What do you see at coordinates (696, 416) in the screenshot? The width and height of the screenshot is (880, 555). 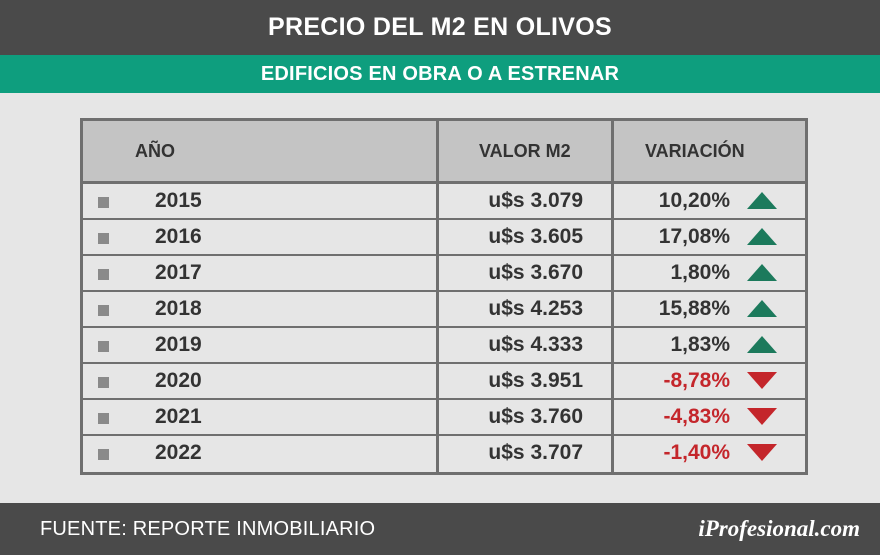 I see `row-variation: -4,83%` at bounding box center [696, 416].